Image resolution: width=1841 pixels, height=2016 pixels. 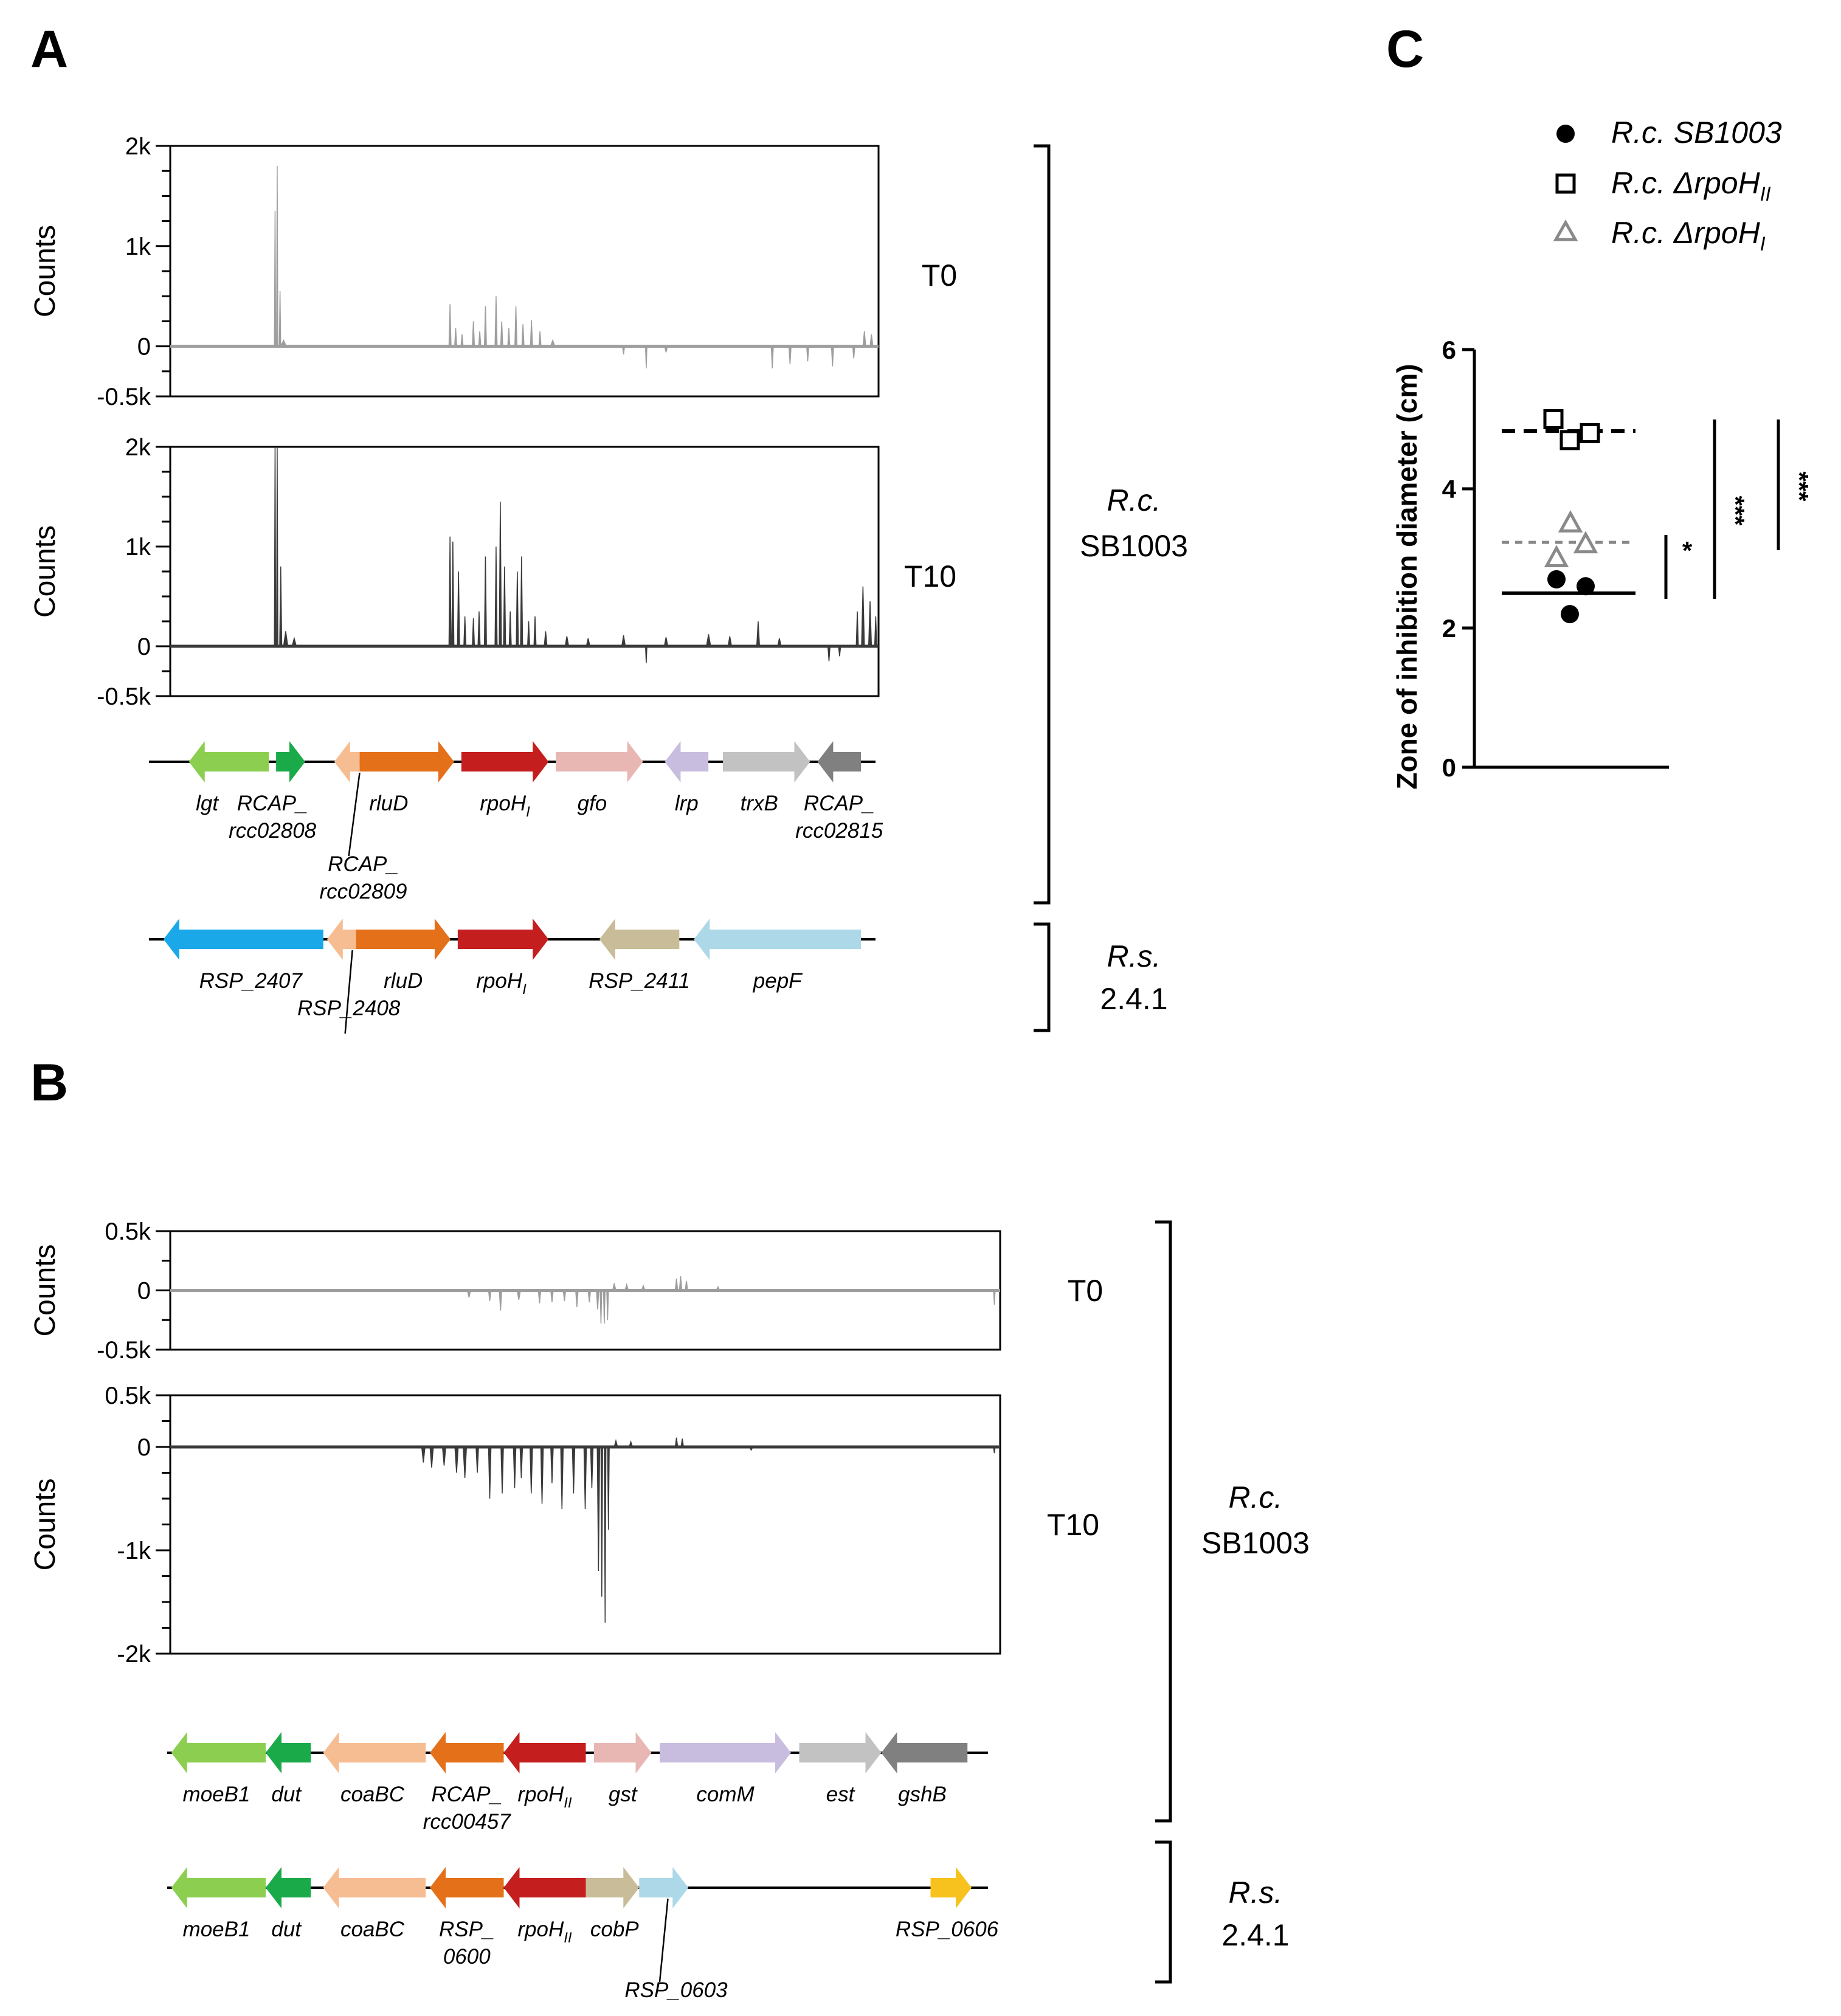 What do you see at coordinates (1556, 556) in the screenshot?
I see `open-triangle-icon` at bounding box center [1556, 556].